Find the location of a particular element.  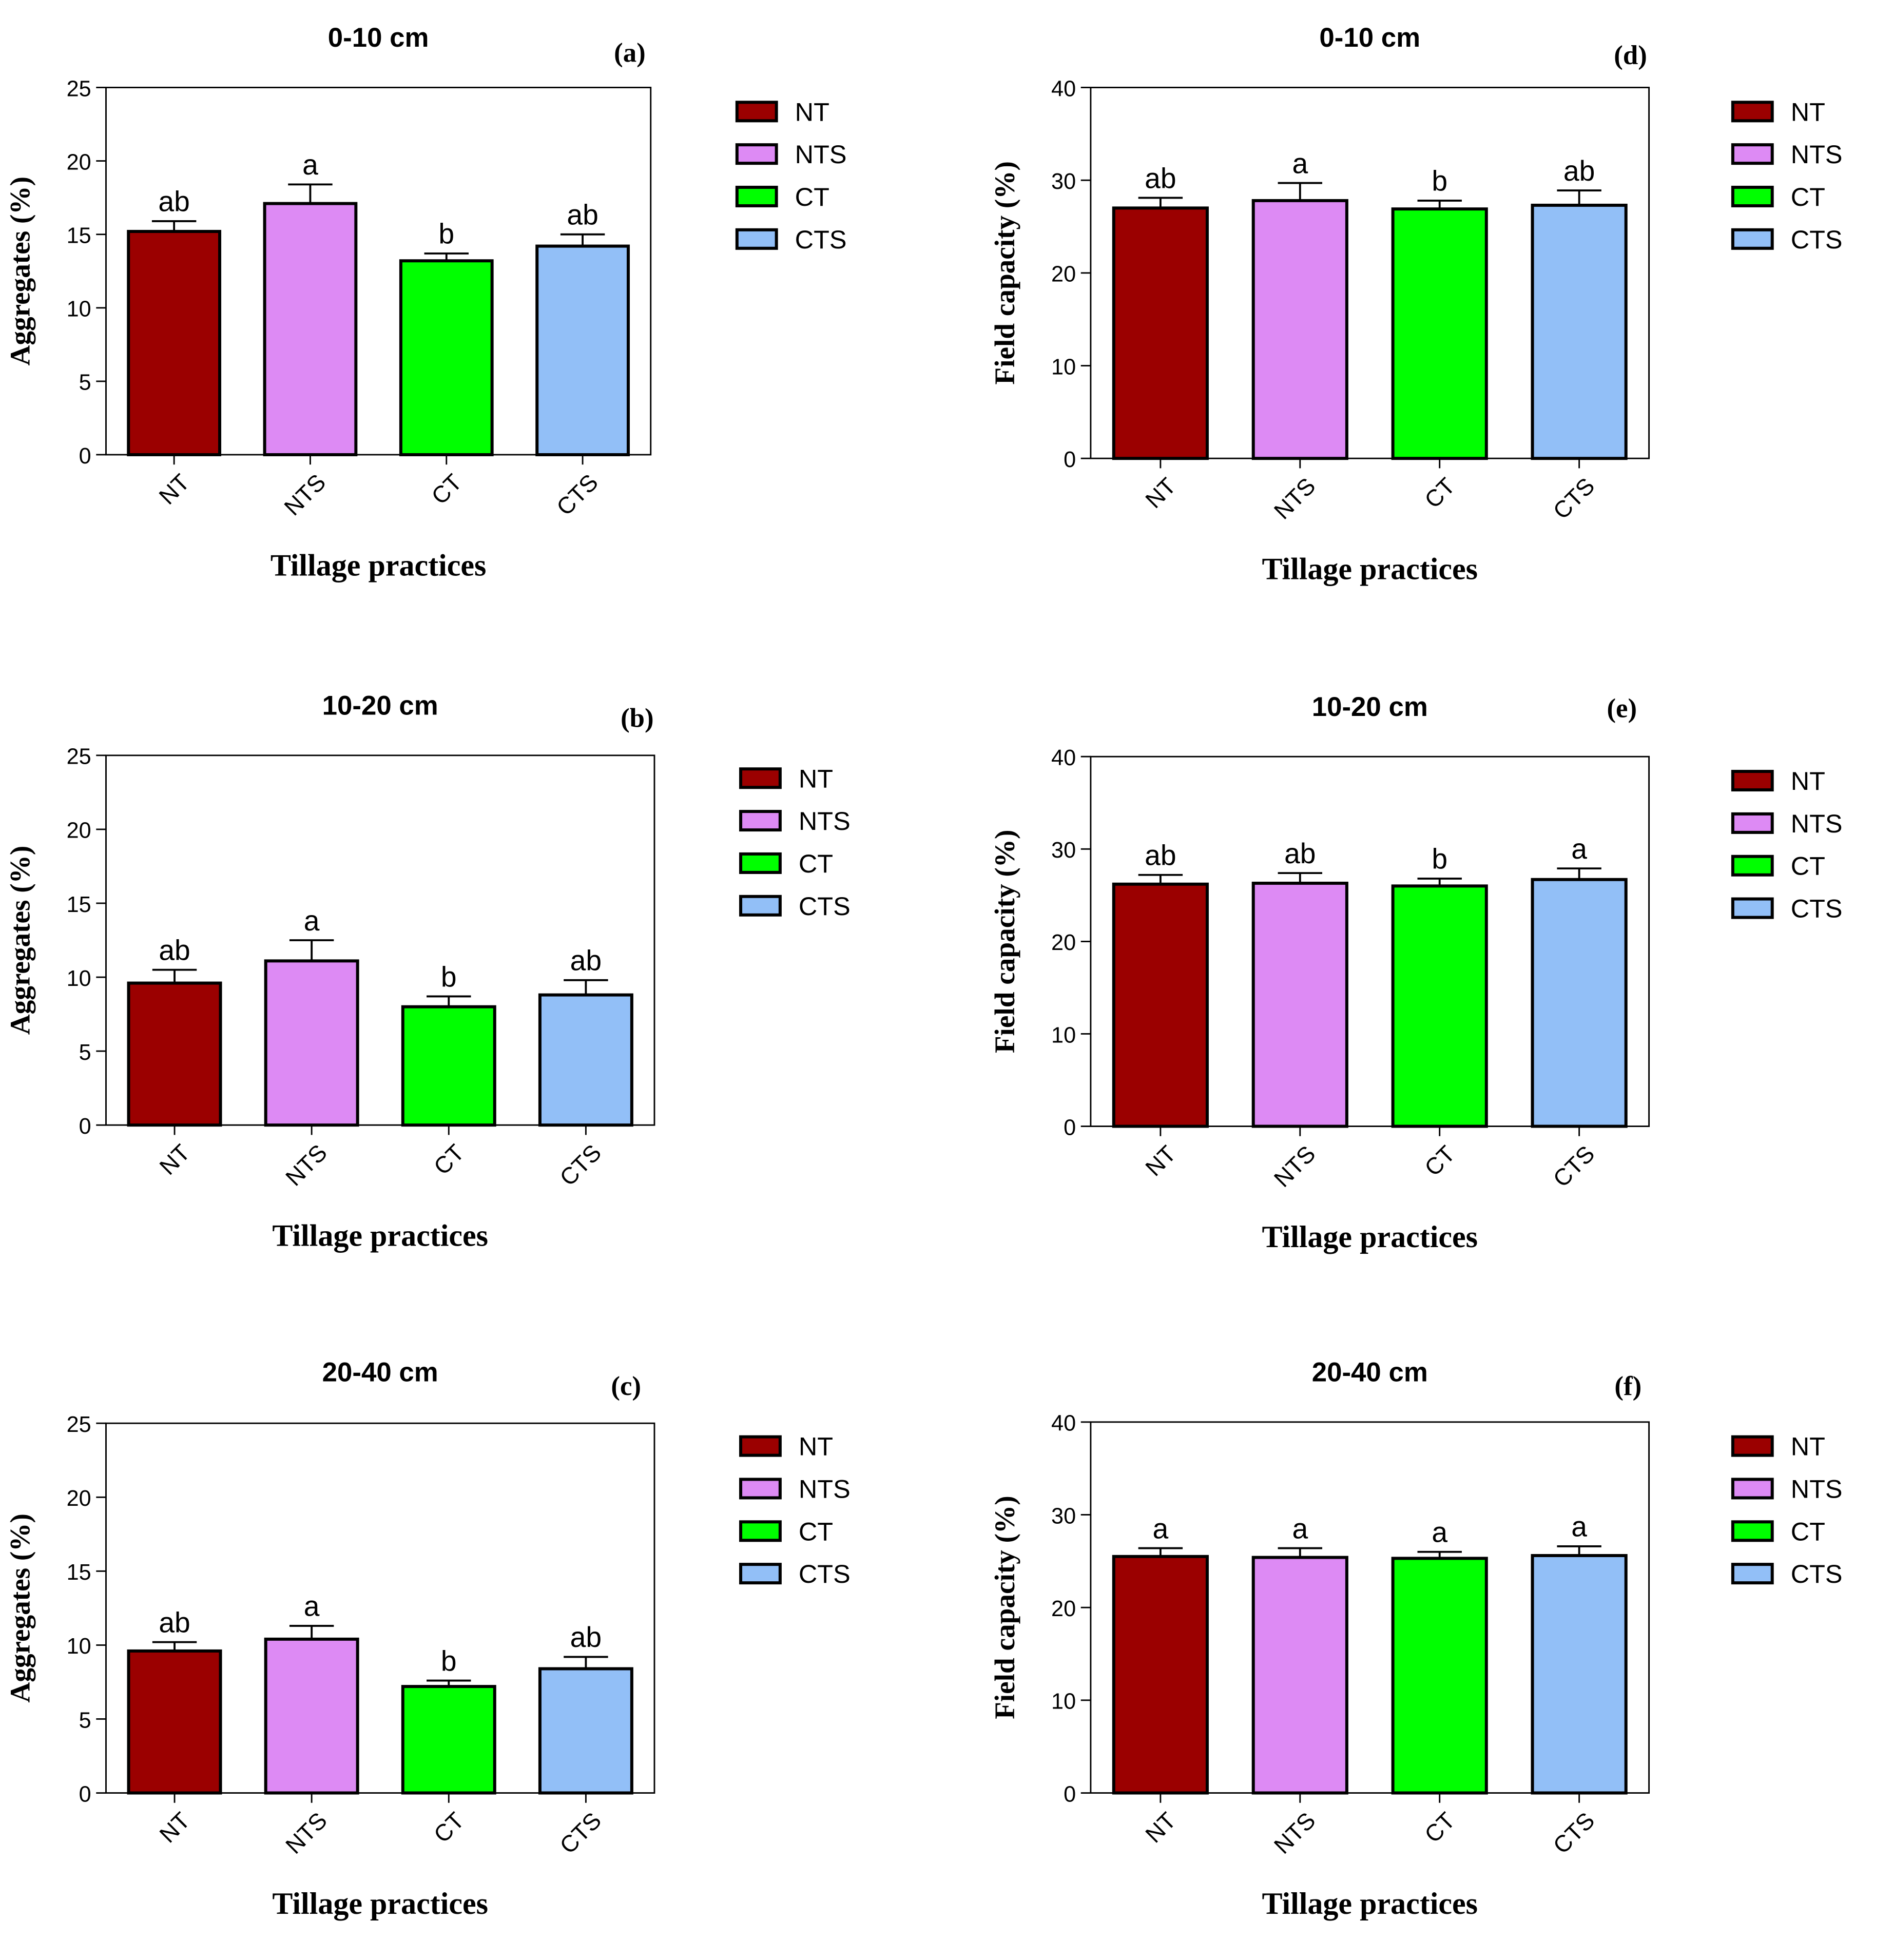

panel-label: (e) is located at coordinates (1622, 708).